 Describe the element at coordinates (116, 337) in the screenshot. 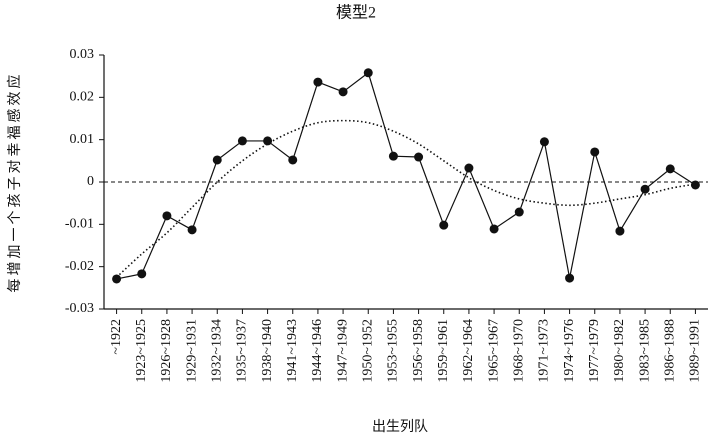

I see `x-tick-label: ~1922` at that location.